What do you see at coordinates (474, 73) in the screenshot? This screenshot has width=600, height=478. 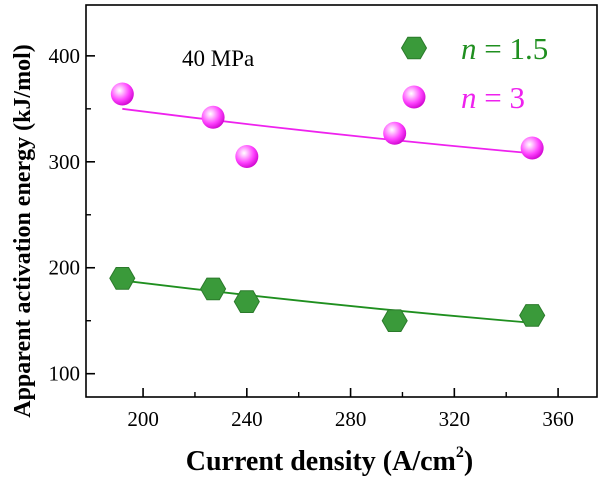 I see `legend: n = 1.5n = 3` at bounding box center [474, 73].